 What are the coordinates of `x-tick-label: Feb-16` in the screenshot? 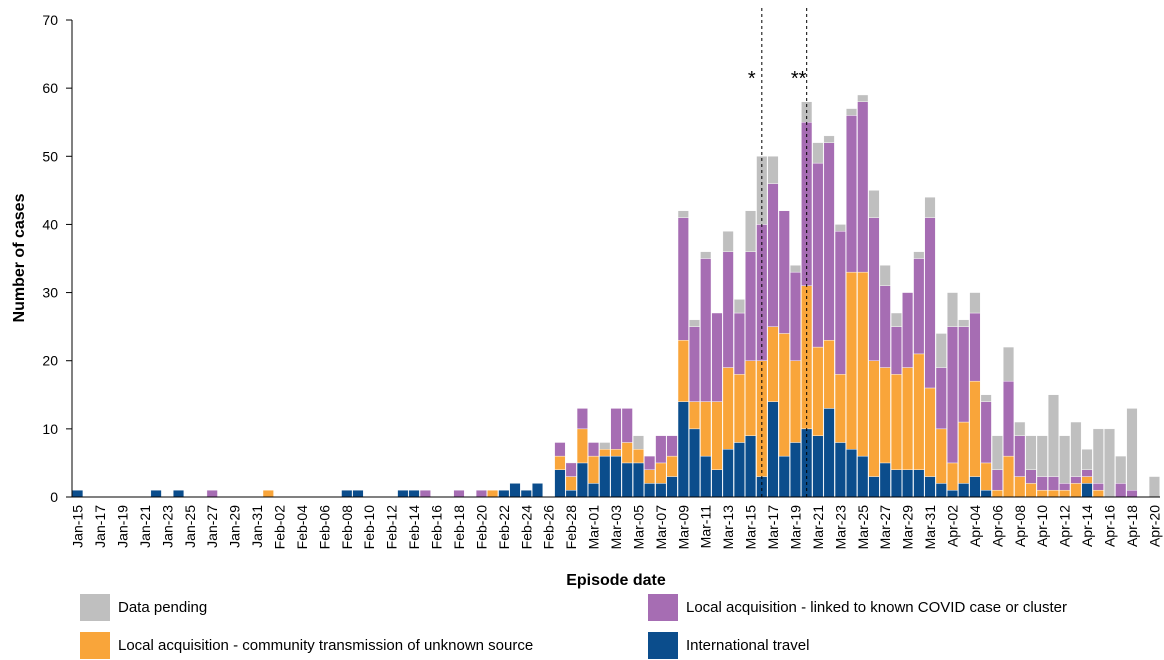 It's located at (437, 527).